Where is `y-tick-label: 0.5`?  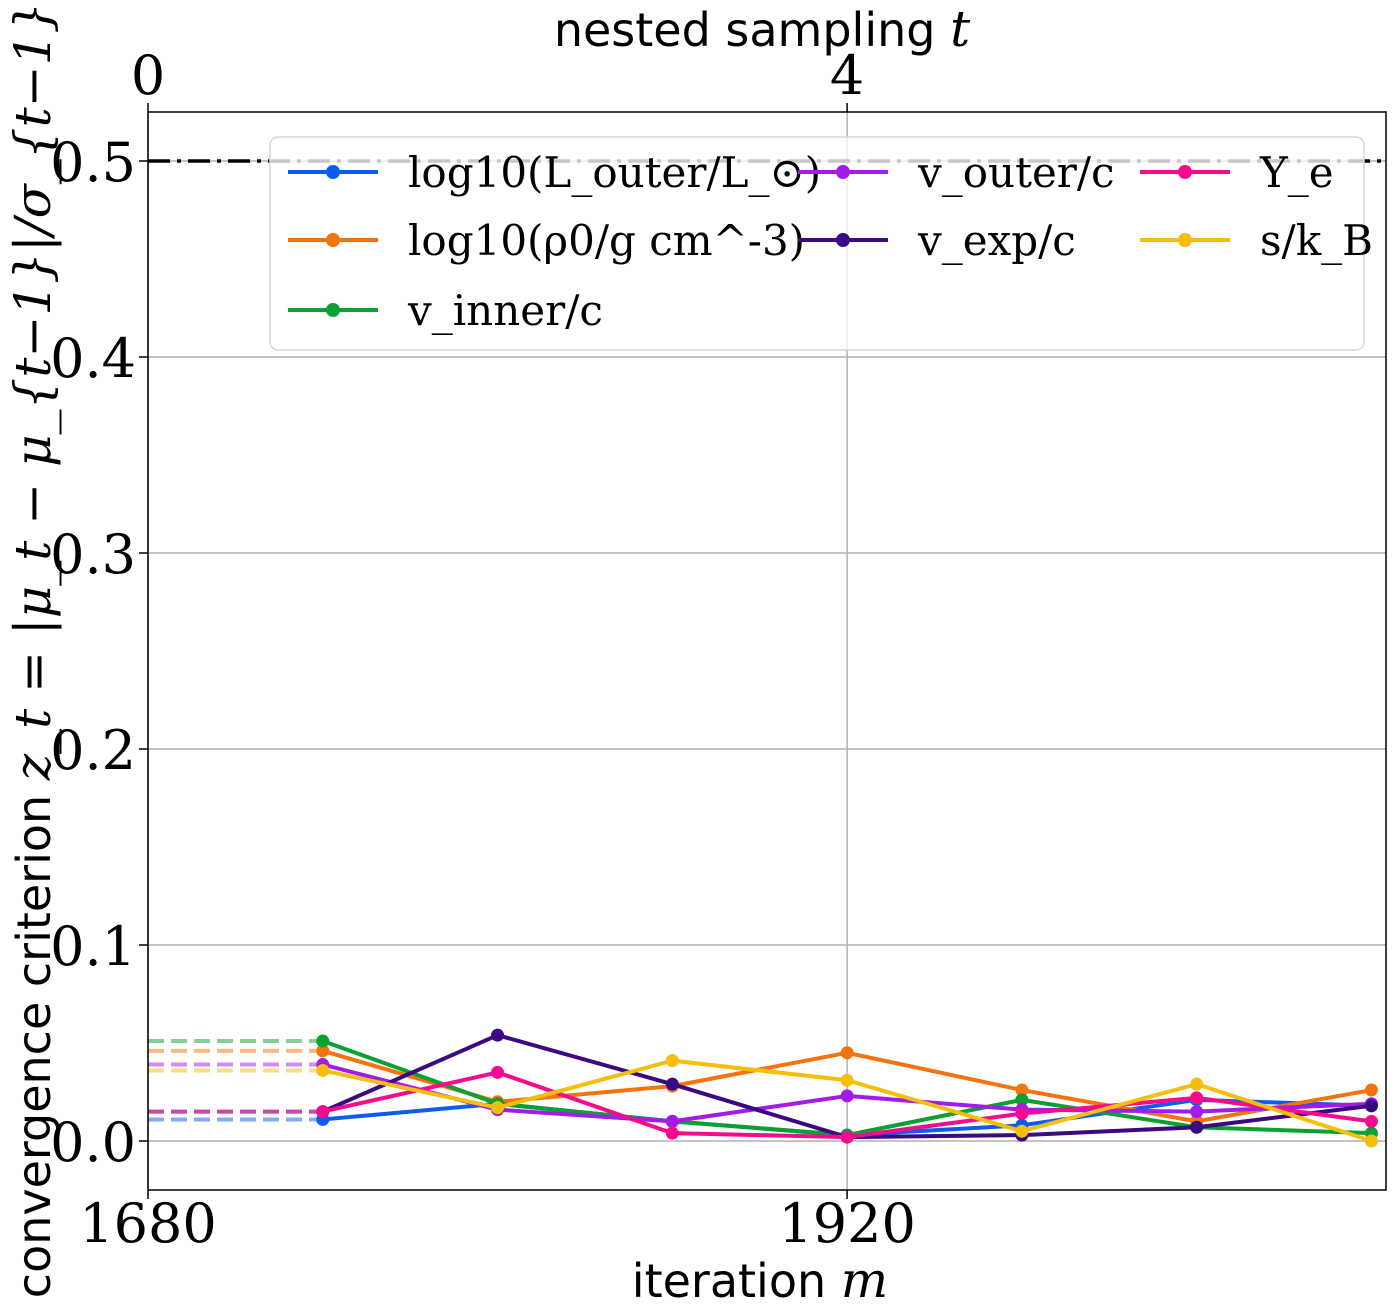 y-tick-label: 0.5 is located at coordinates (93, 162).